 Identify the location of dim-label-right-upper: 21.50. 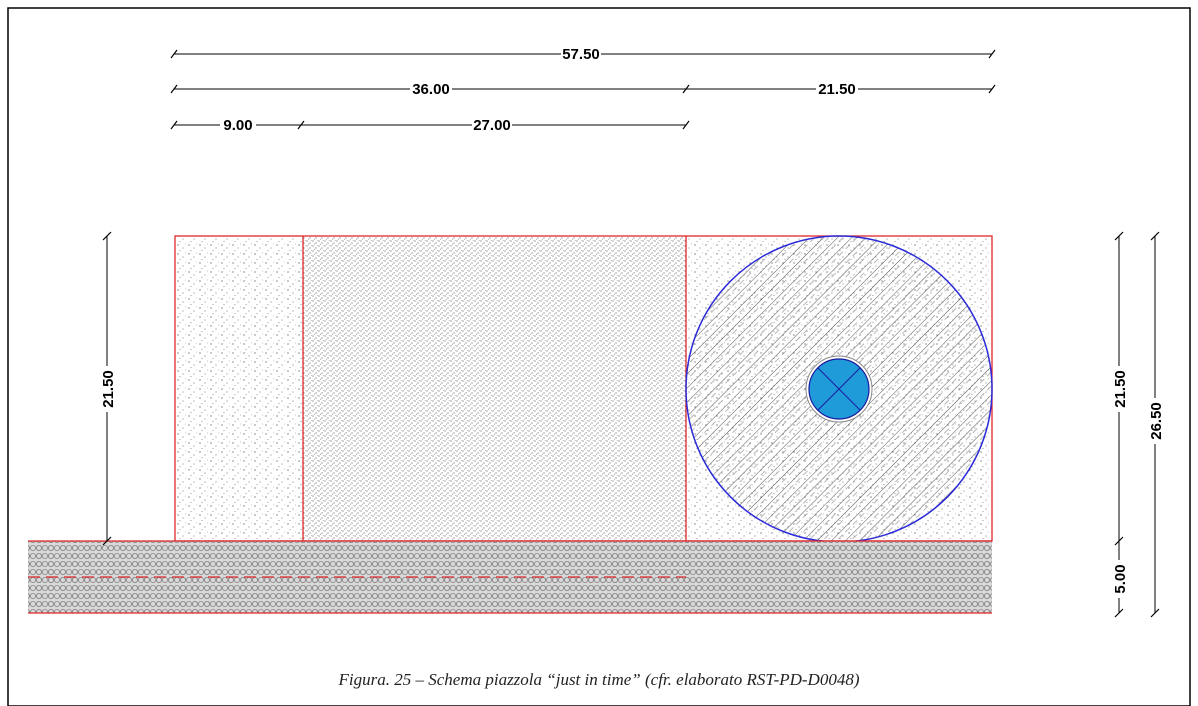
(1120, 389).